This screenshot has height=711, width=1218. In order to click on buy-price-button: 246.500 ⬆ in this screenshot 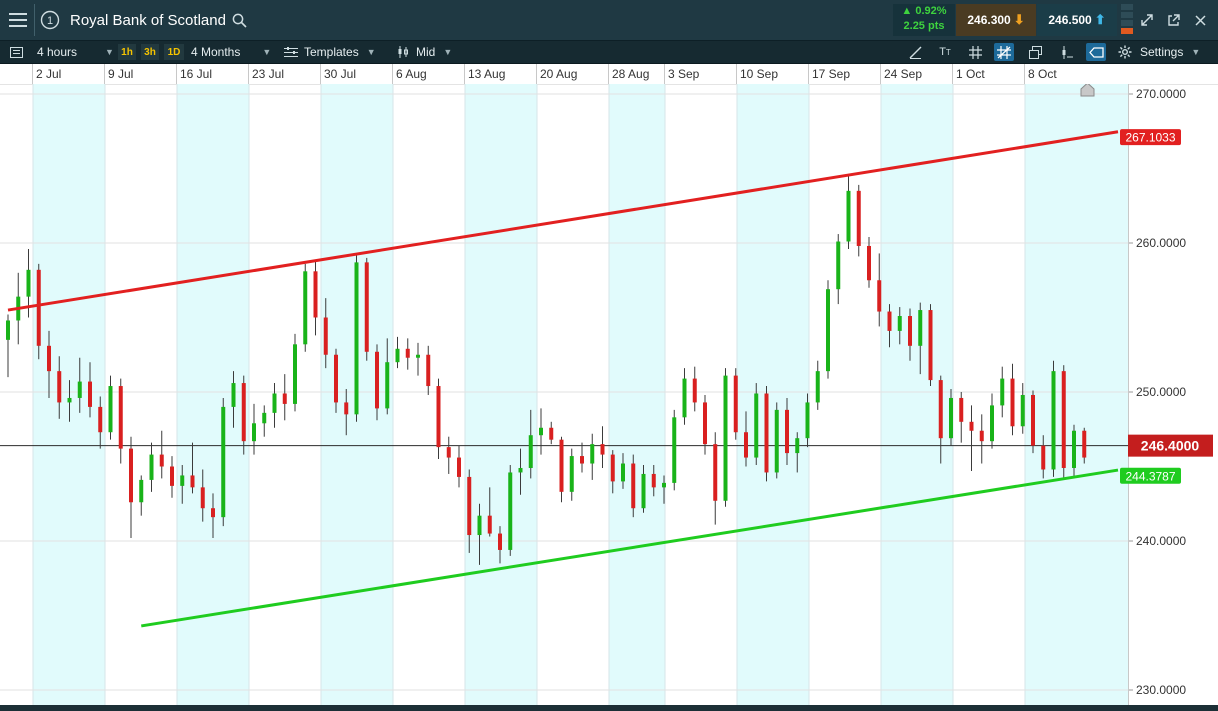, I will do `click(1077, 20)`.